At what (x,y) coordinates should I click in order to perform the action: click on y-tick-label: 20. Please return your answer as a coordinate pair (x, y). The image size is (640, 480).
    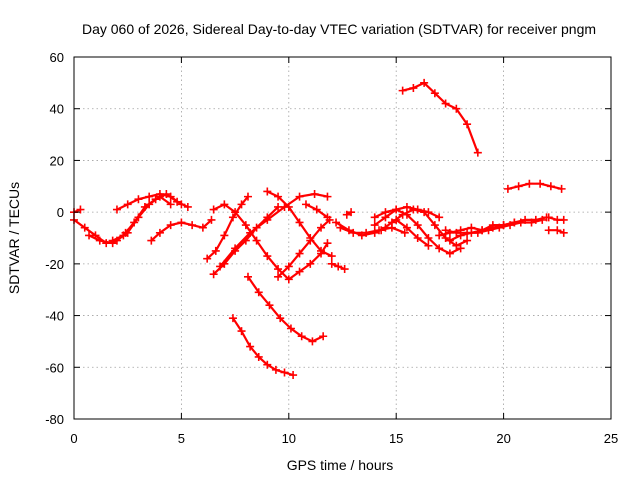
    Looking at the image, I should click on (57, 160).